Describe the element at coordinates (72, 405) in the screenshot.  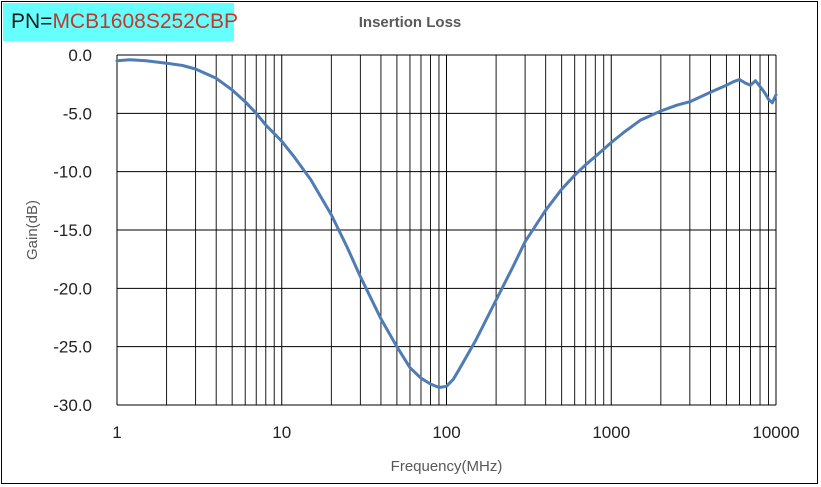
I see `y-tick-label: -30.0` at that location.